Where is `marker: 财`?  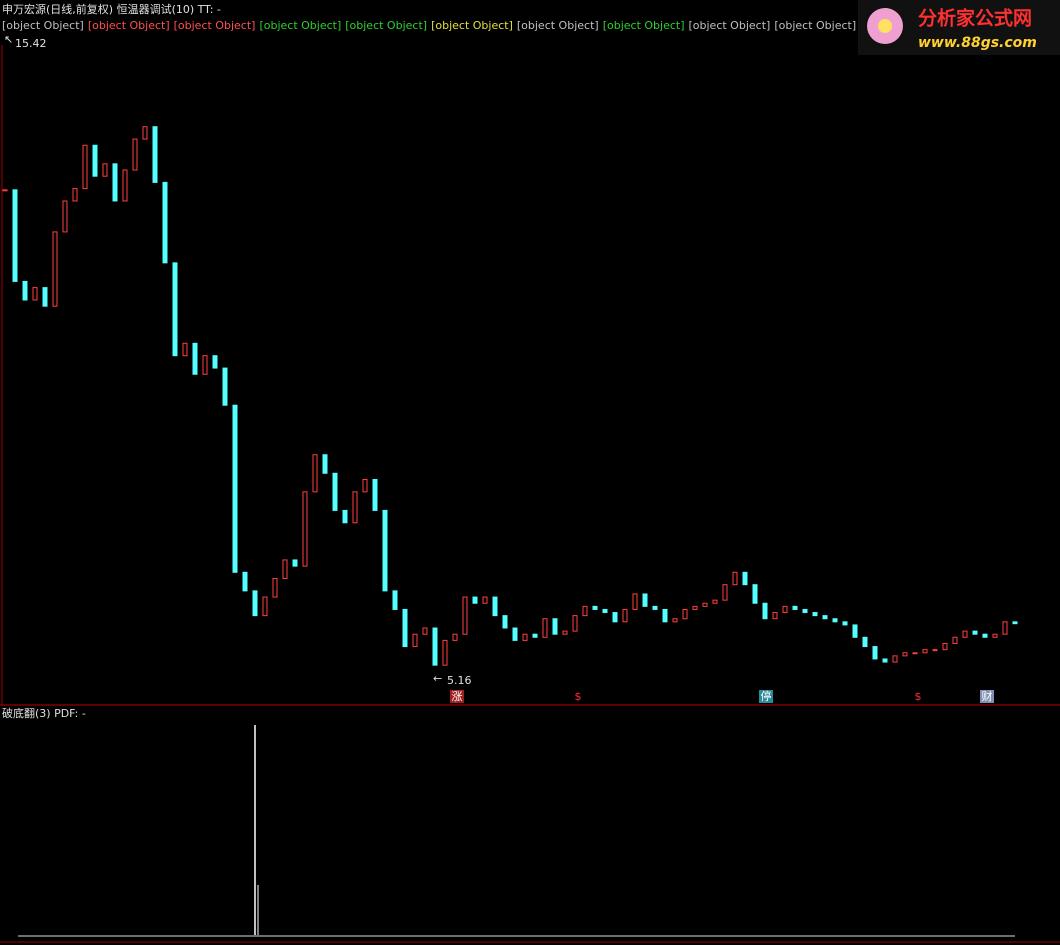 marker: 财 is located at coordinates (987, 696).